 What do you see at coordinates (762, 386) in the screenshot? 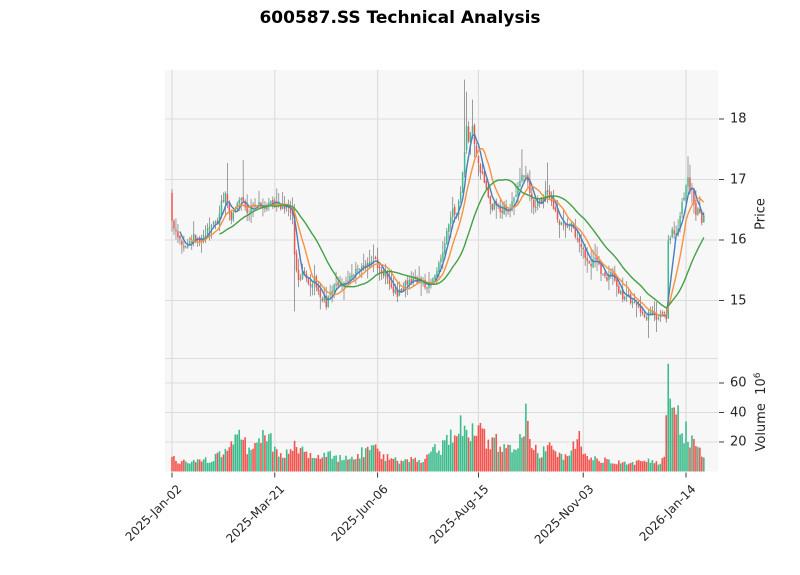
I see `volume-axis-multiplier: 10` at bounding box center [762, 386].